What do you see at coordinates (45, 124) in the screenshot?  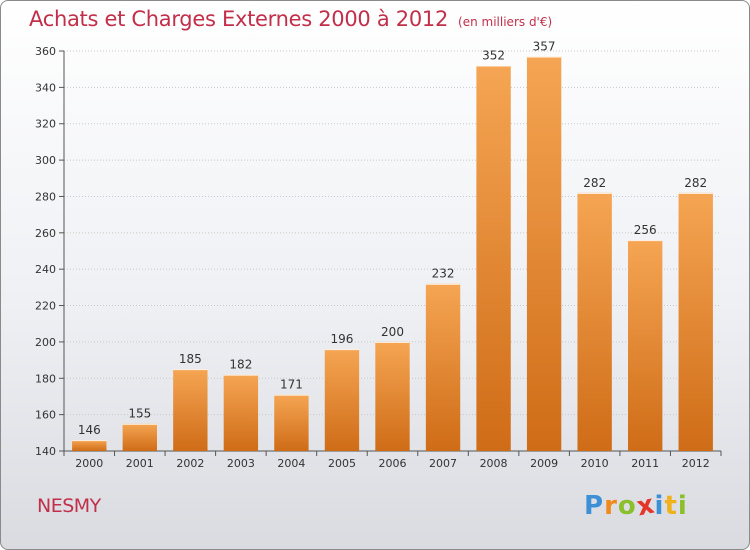 I see `y-tick-label: 320` at bounding box center [45, 124].